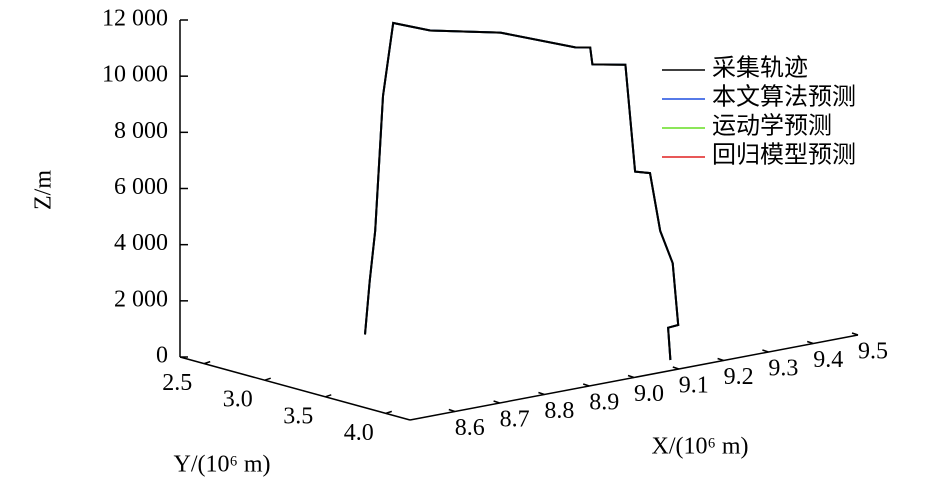 The height and width of the screenshot is (491, 945). What do you see at coordinates (238, 400) in the screenshot?
I see `y-tick-label: 3.0` at bounding box center [238, 400].